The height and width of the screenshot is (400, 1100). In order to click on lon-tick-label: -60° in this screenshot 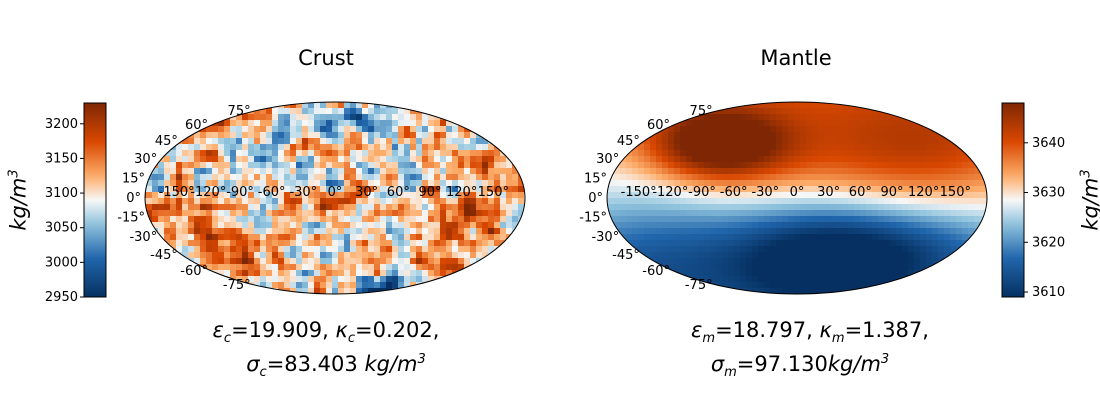, I will do `click(272, 192)`.